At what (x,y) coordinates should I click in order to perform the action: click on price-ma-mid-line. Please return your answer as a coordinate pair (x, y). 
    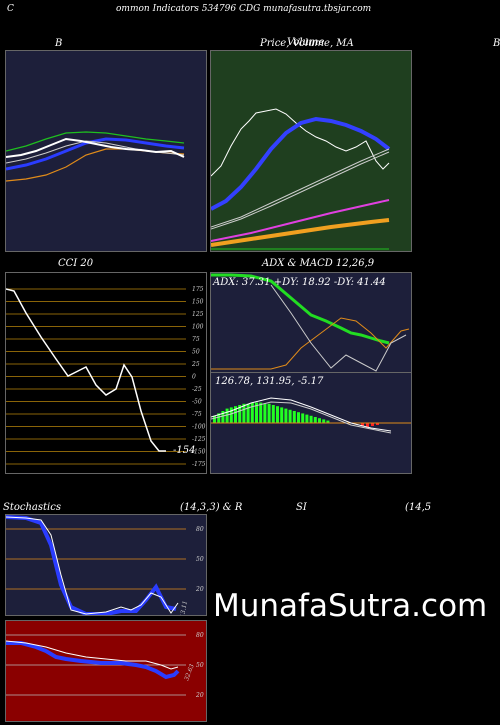
    Looking at the image, I should click on (300, 188).